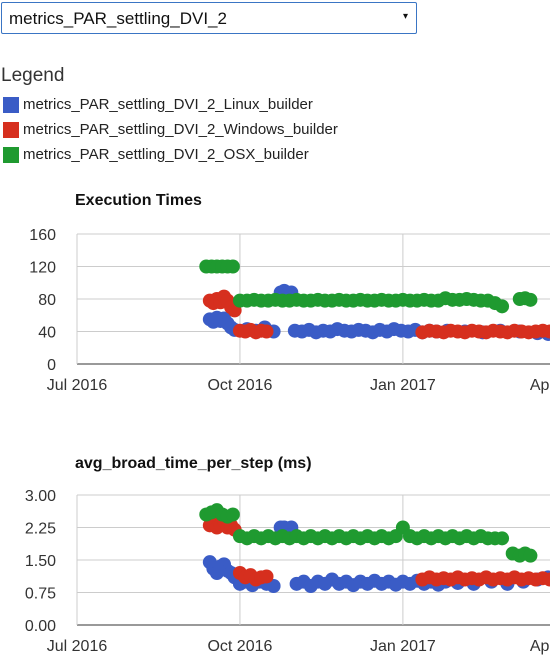 This screenshot has width=550, height=655. I want to click on broad-chart-title: avg_broad_time_per_step (ms), so click(193, 463).